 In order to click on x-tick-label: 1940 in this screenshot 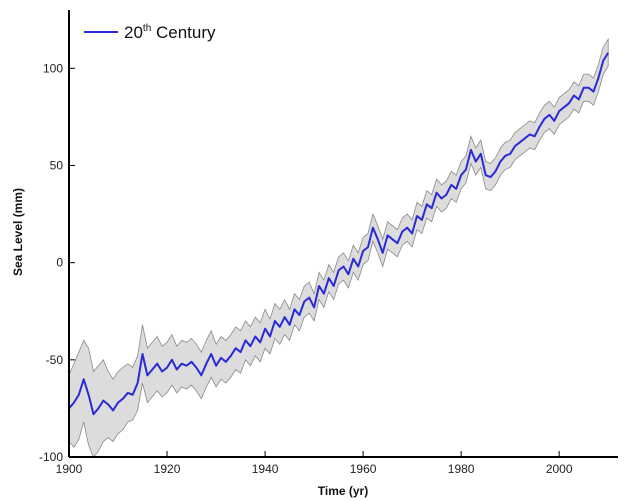, I will do `click(265, 469)`.